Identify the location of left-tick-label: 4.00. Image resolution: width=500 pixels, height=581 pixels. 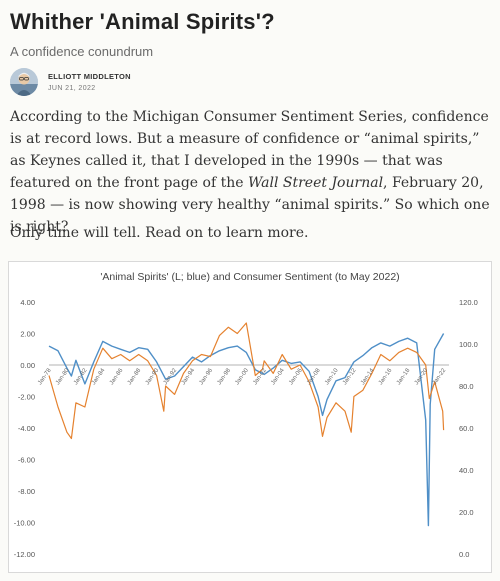
(27, 302).